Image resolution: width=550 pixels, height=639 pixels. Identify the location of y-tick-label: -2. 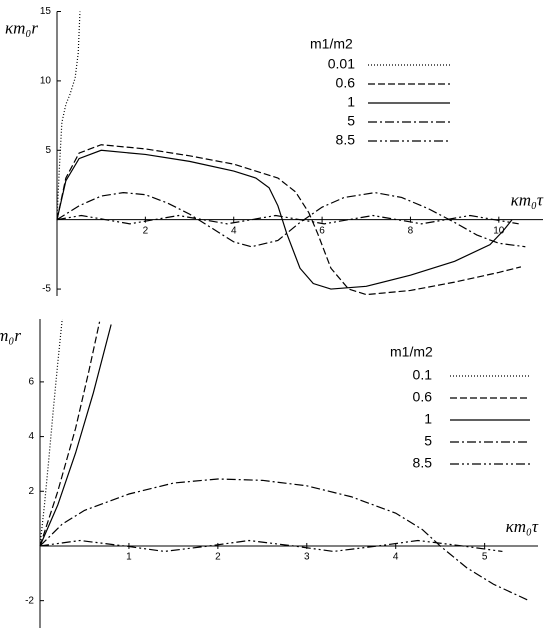
(29, 600).